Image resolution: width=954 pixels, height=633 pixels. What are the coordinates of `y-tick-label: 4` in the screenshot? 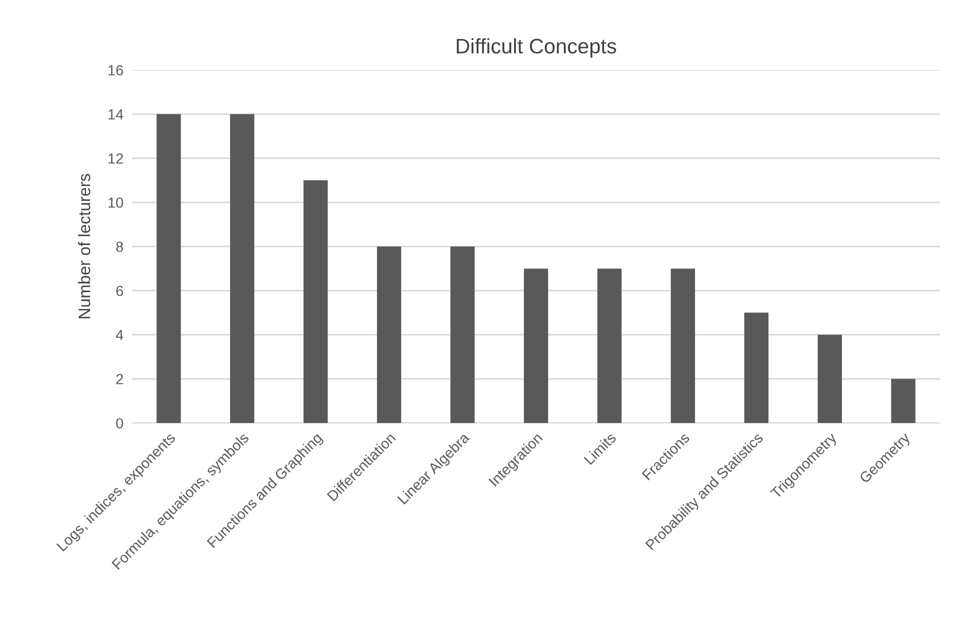 It's located at (120, 335).